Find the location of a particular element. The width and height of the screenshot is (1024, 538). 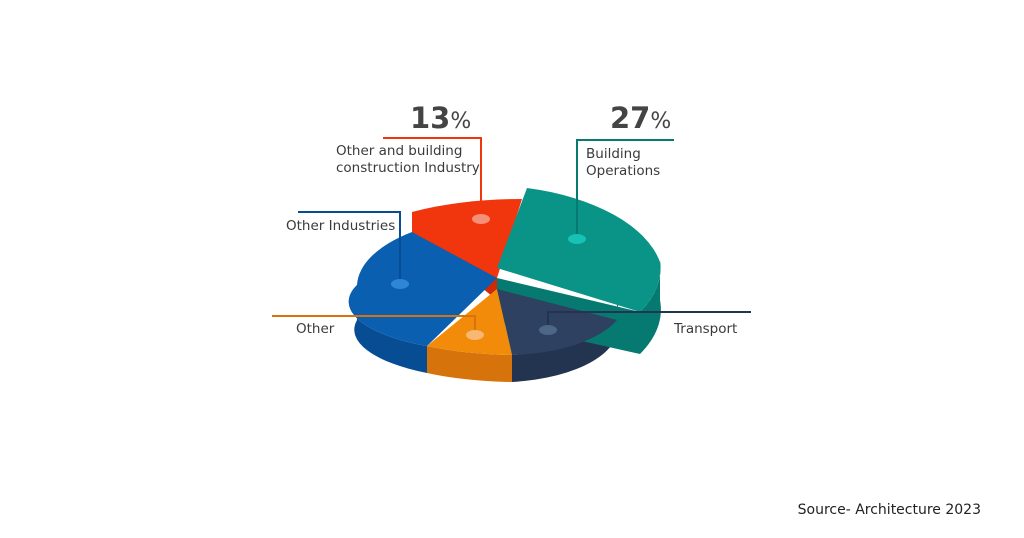

slice-label-other-construction: Other and building construction Industry is located at coordinates (408, 159).